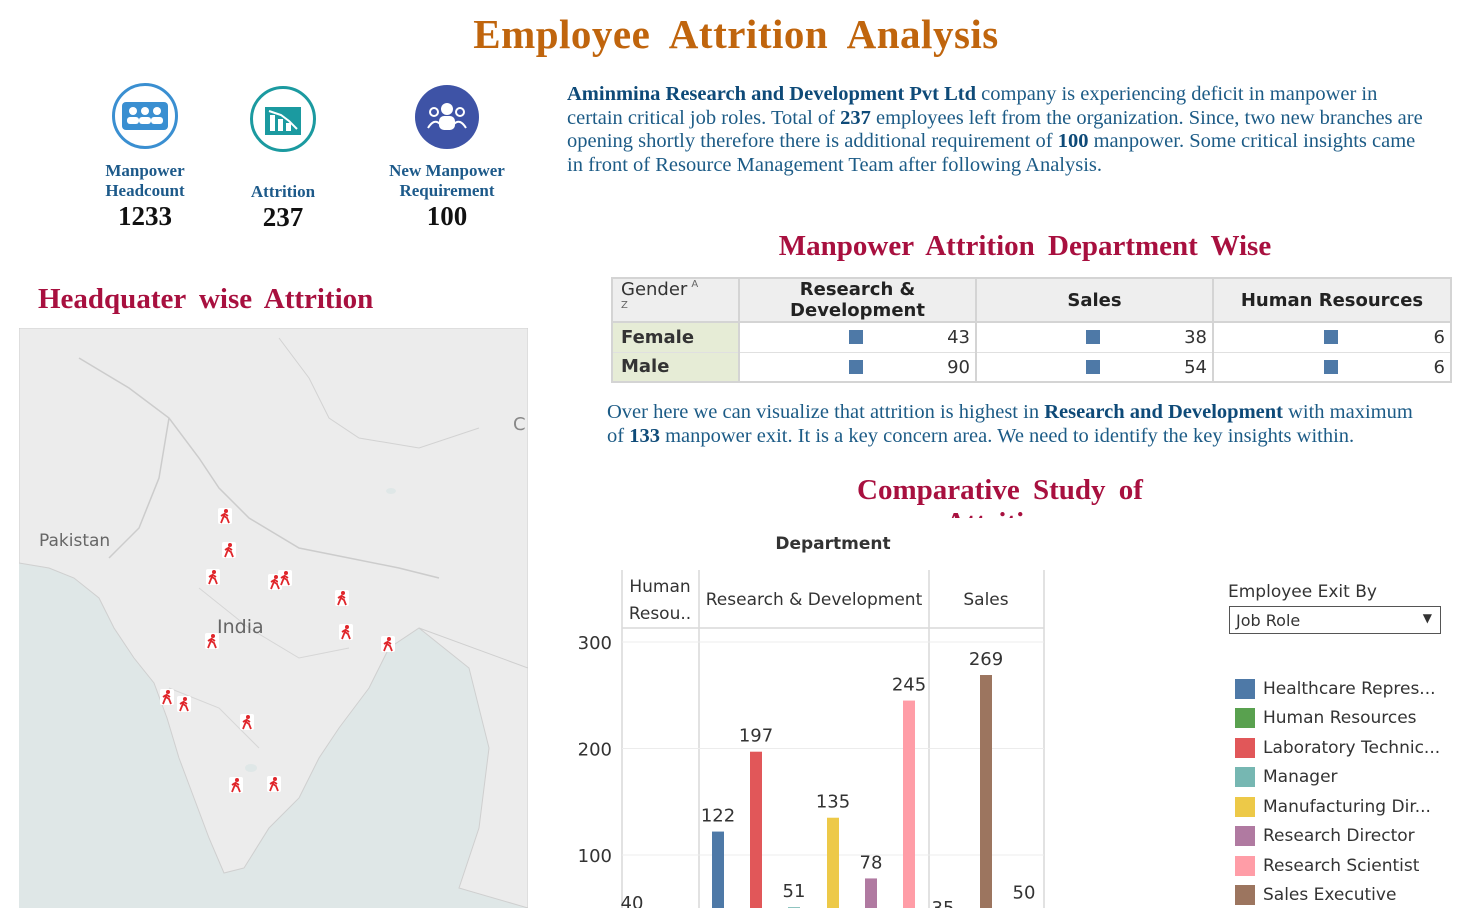 This screenshot has height=910, width=1472. Describe the element at coordinates (1195, 367) in the screenshot. I see `crosstab-value: 54` at that location.